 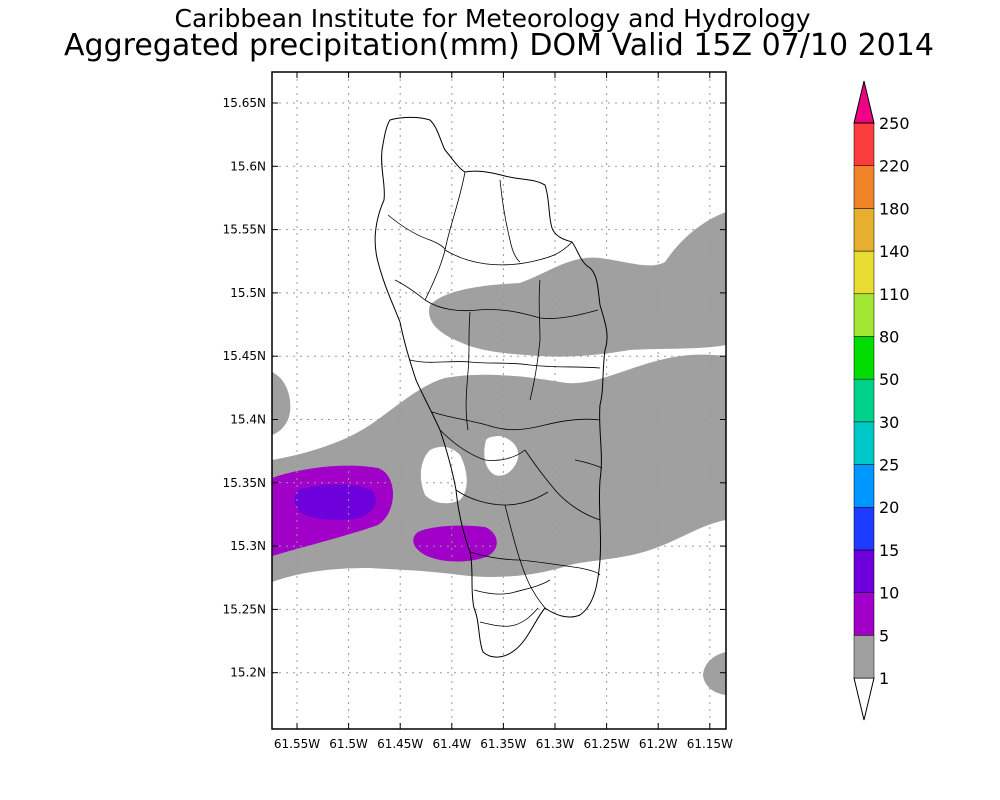 I want to click on lat-tick-label: 15.6N, so click(x=248, y=166).